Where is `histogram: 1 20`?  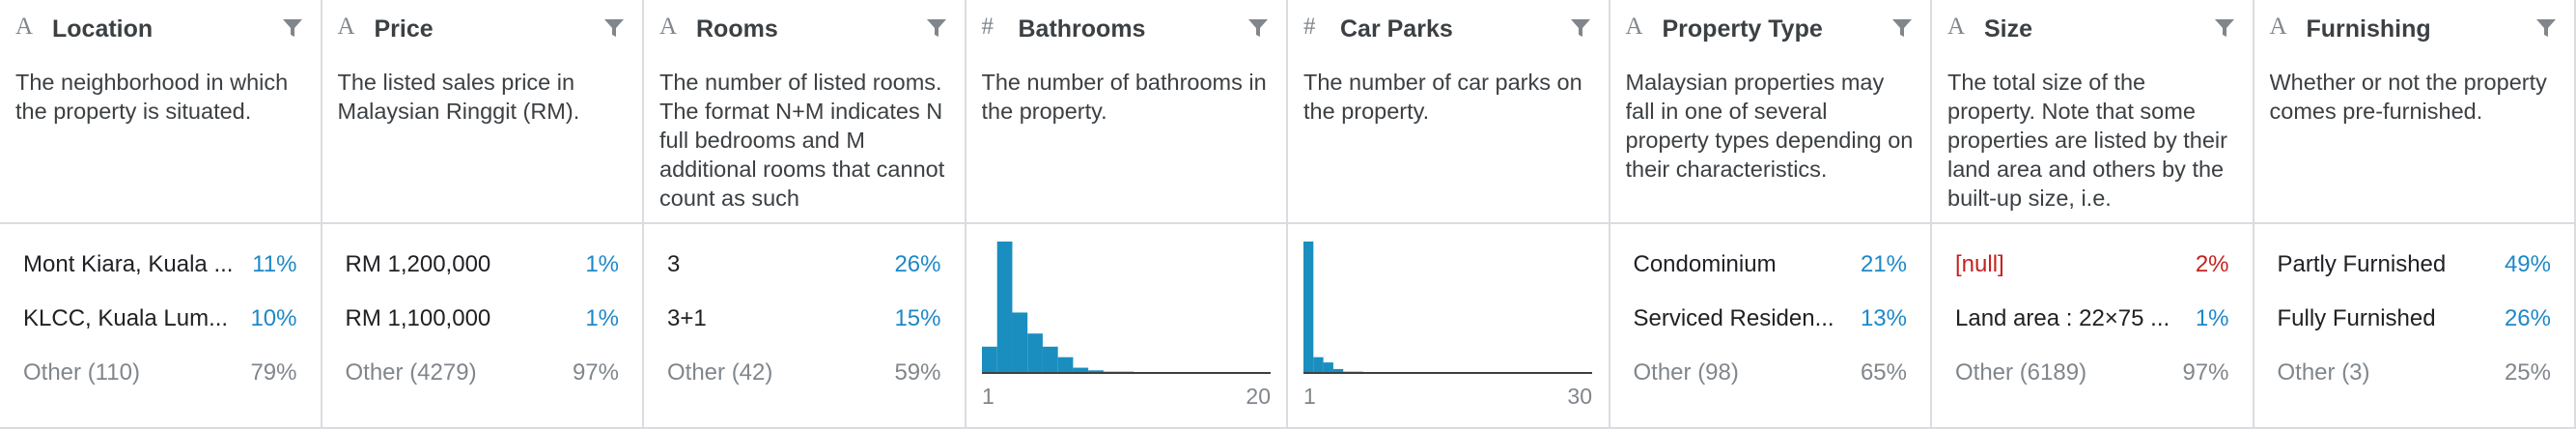
histogram: 1 20 is located at coordinates (1126, 325).